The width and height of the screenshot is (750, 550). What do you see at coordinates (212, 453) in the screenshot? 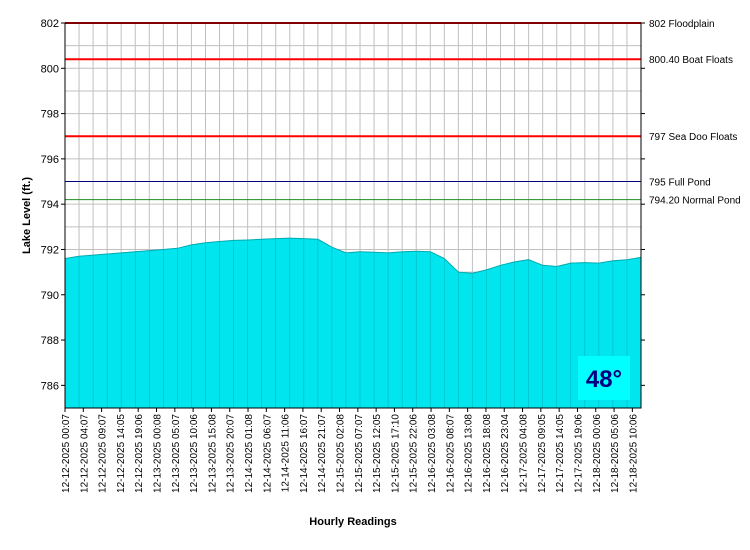
I see `x-tick-label: 12-13-2025 15:08` at bounding box center [212, 453].